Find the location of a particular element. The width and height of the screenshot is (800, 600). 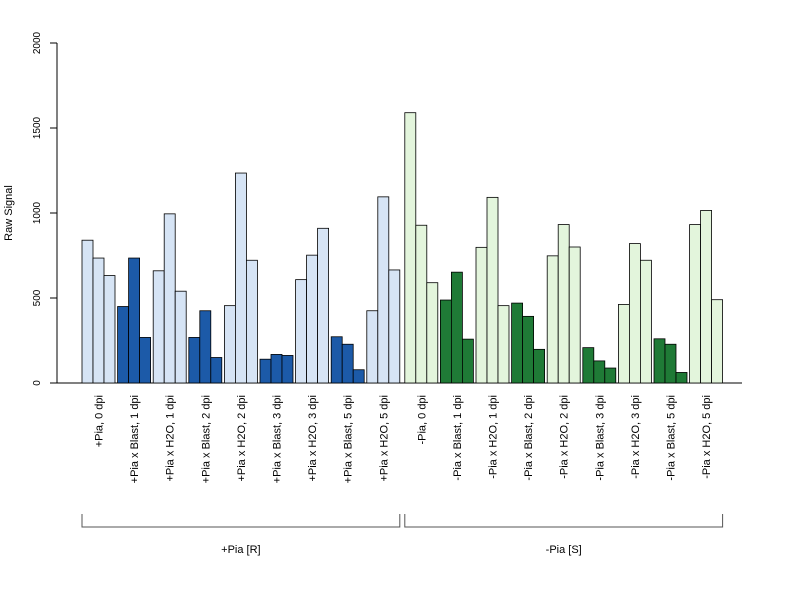

y-tick-label: 0 is located at coordinates (37, 383).